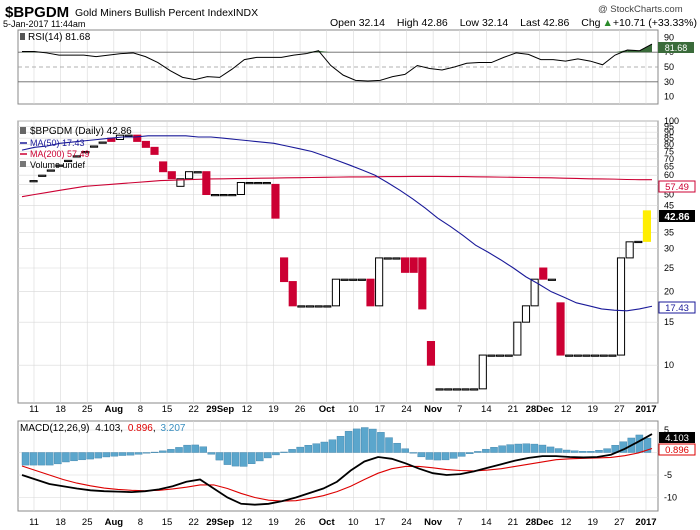  I want to click on svg-text: 17.43, so click(677, 308).